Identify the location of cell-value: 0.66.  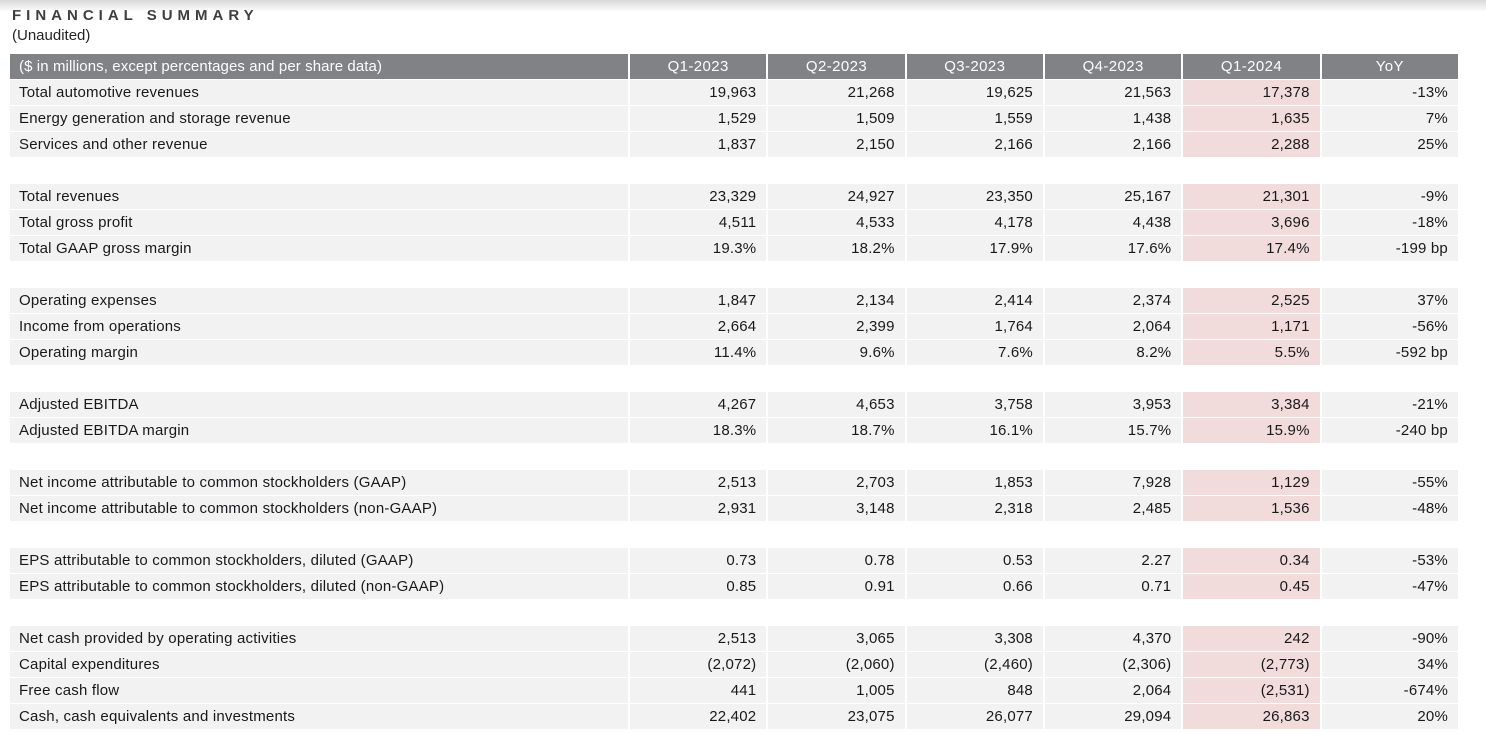
(974, 586).